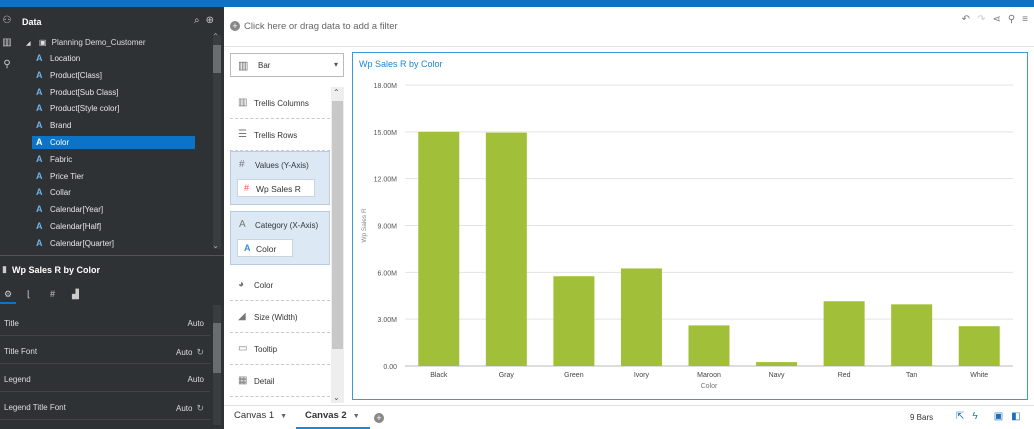 The width and height of the screenshot is (1034, 429). What do you see at coordinates (507, 375) in the screenshot?
I see `x-tick-label: Gray` at bounding box center [507, 375].